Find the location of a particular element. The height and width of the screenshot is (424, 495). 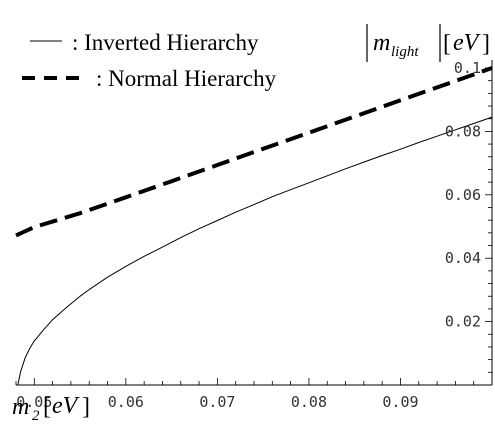

x-axis-title-unit: eV is located at coordinates (66, 406).